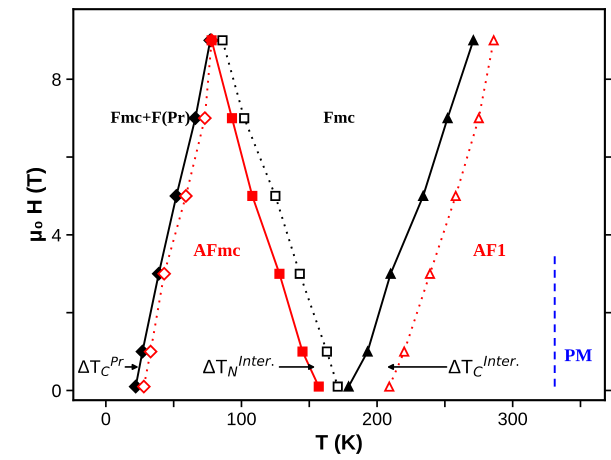  I want to click on x-tick-label: 300, so click(513, 419).